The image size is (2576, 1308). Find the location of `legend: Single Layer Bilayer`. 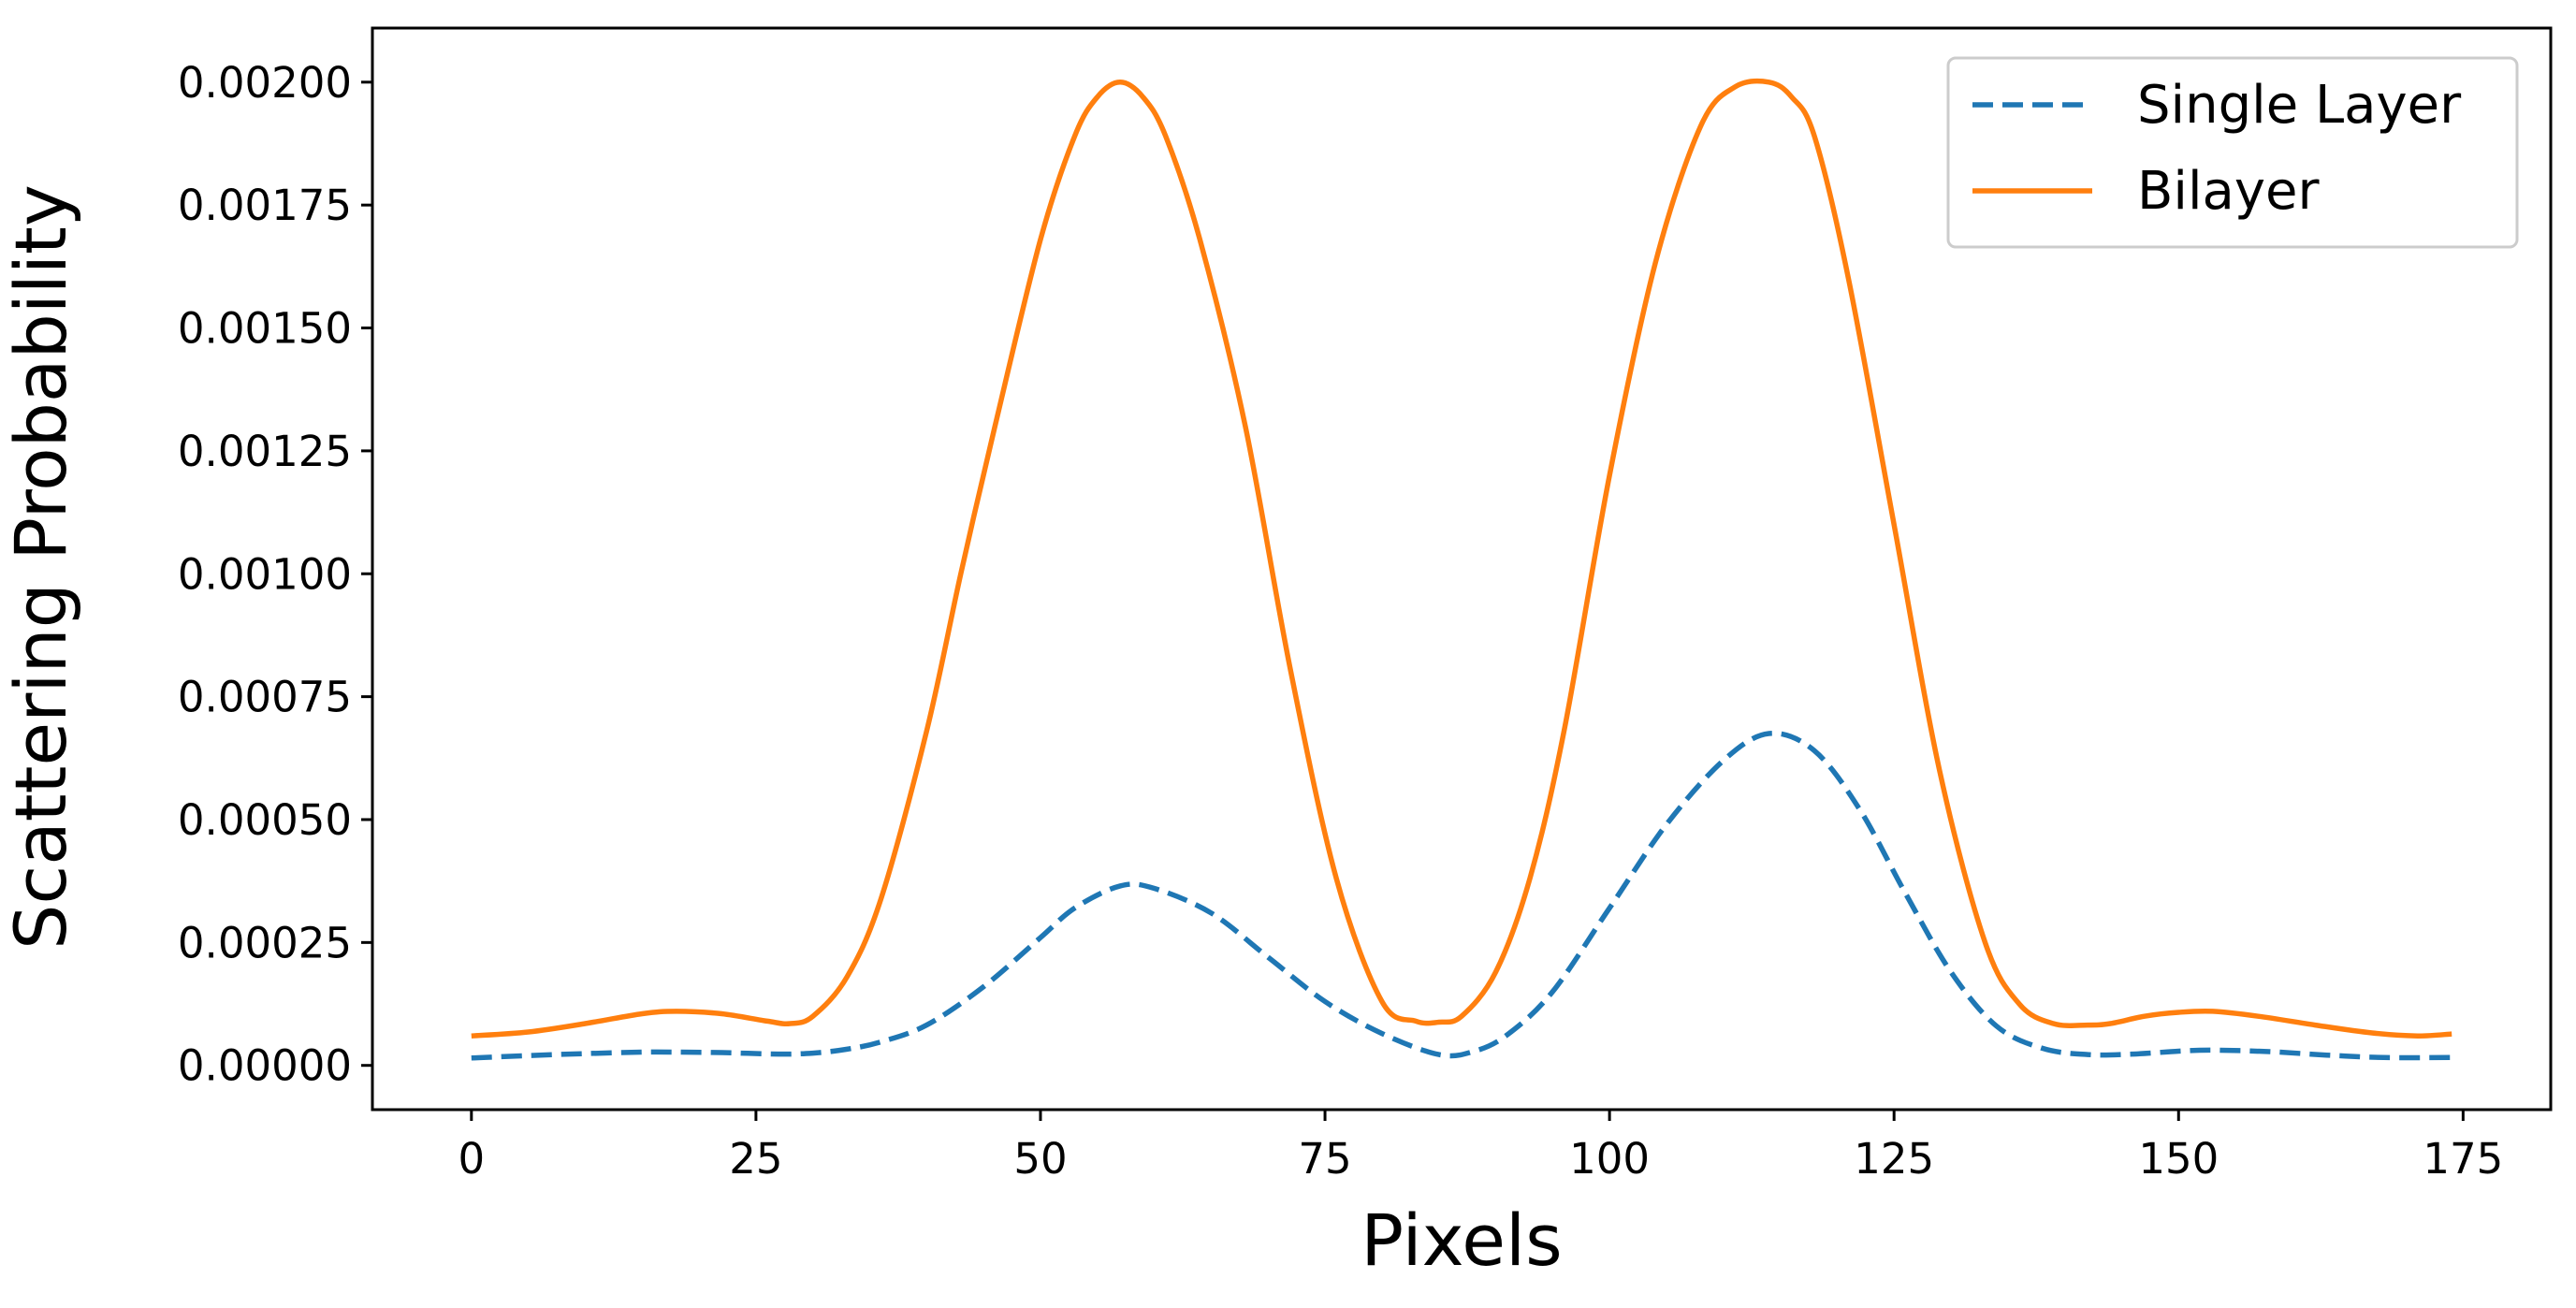

legend: Single Layer Bilayer is located at coordinates (2232, 152).